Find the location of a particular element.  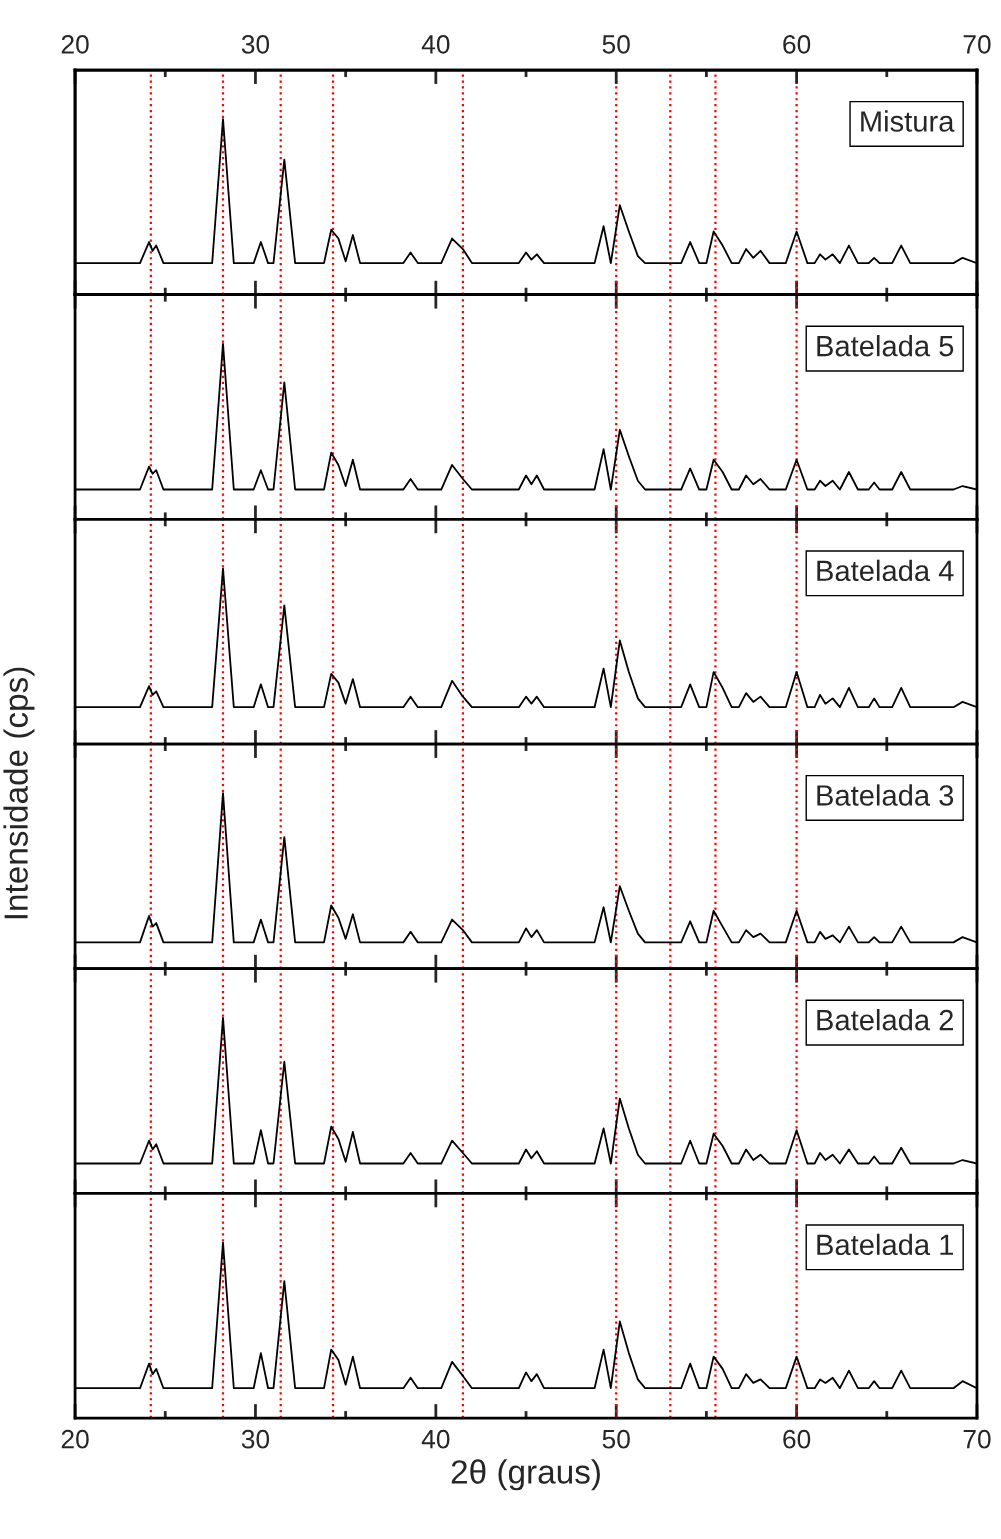

x-tick-label: 70 is located at coordinates (977, 1439).